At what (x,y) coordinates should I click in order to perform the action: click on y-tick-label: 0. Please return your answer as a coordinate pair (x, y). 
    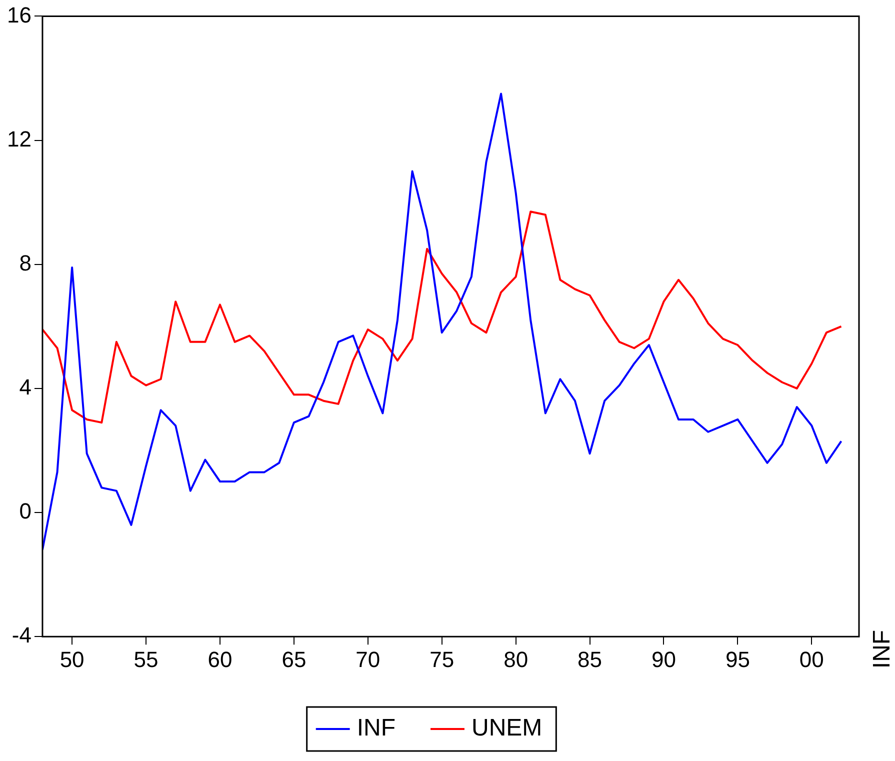
    Looking at the image, I should click on (25, 511).